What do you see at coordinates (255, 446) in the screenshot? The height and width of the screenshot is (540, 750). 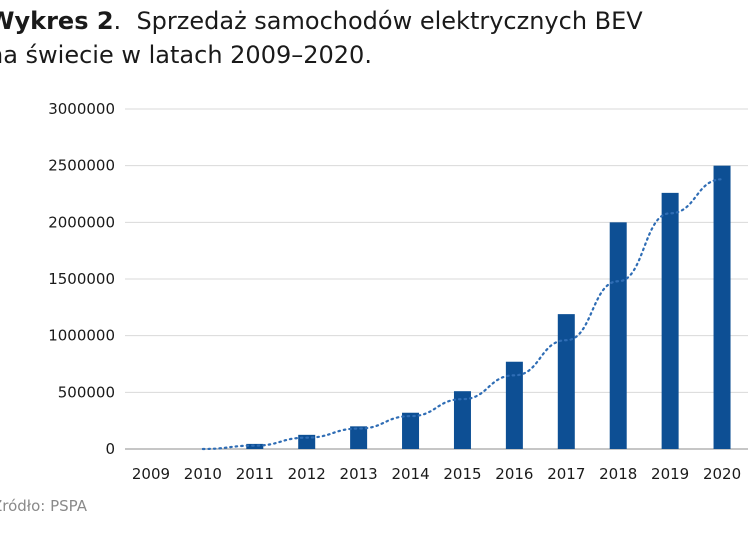 I see `bar-2011` at bounding box center [255, 446].